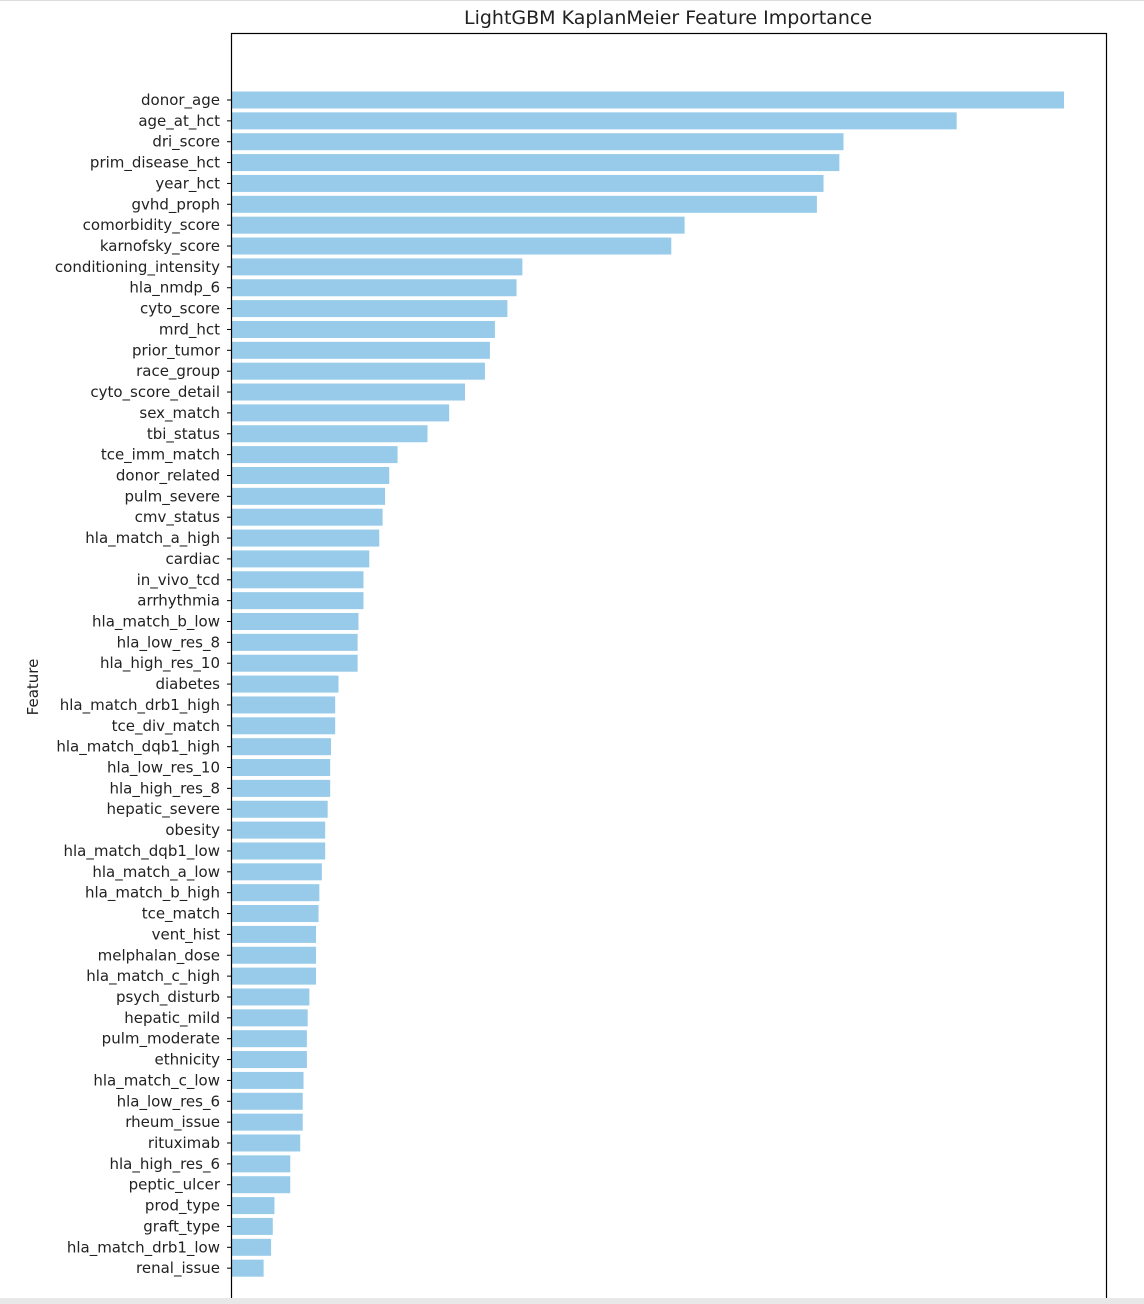 This screenshot has height=1304, width=1144. What do you see at coordinates (252, 1247) in the screenshot?
I see `bar-hla-match-drb1-low` at bounding box center [252, 1247].